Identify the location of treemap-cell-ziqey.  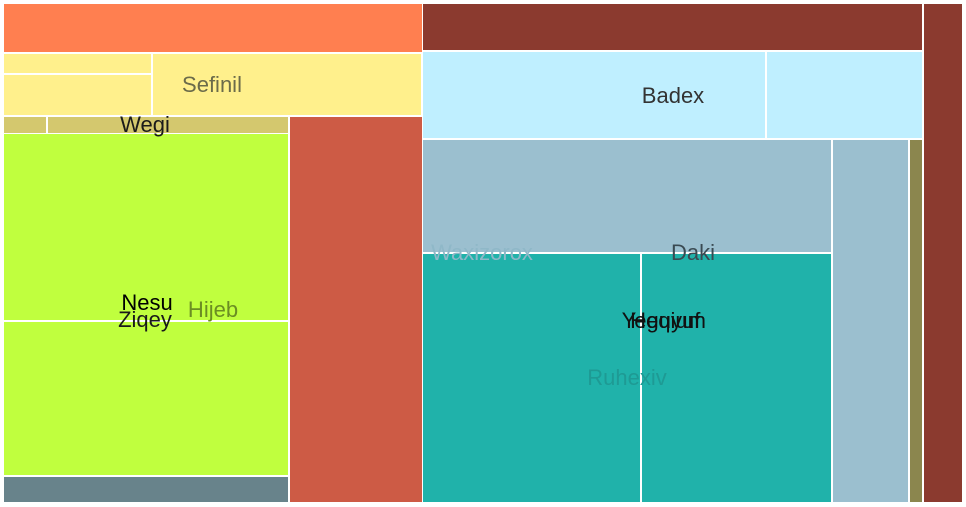
(146, 398).